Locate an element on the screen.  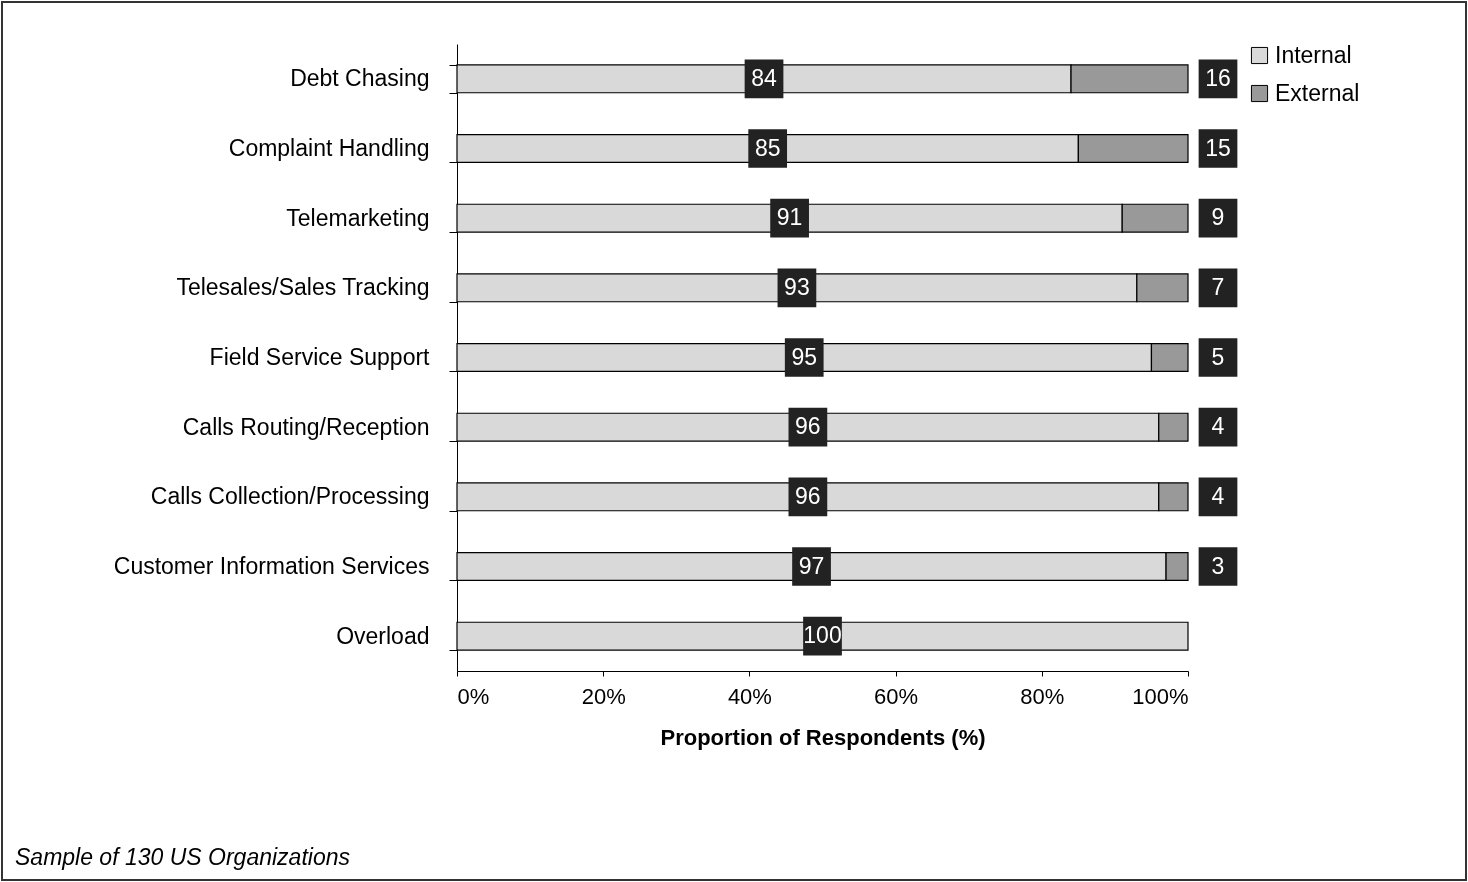
y-tick-label: Customer Information Services is located at coordinates (271, 566).